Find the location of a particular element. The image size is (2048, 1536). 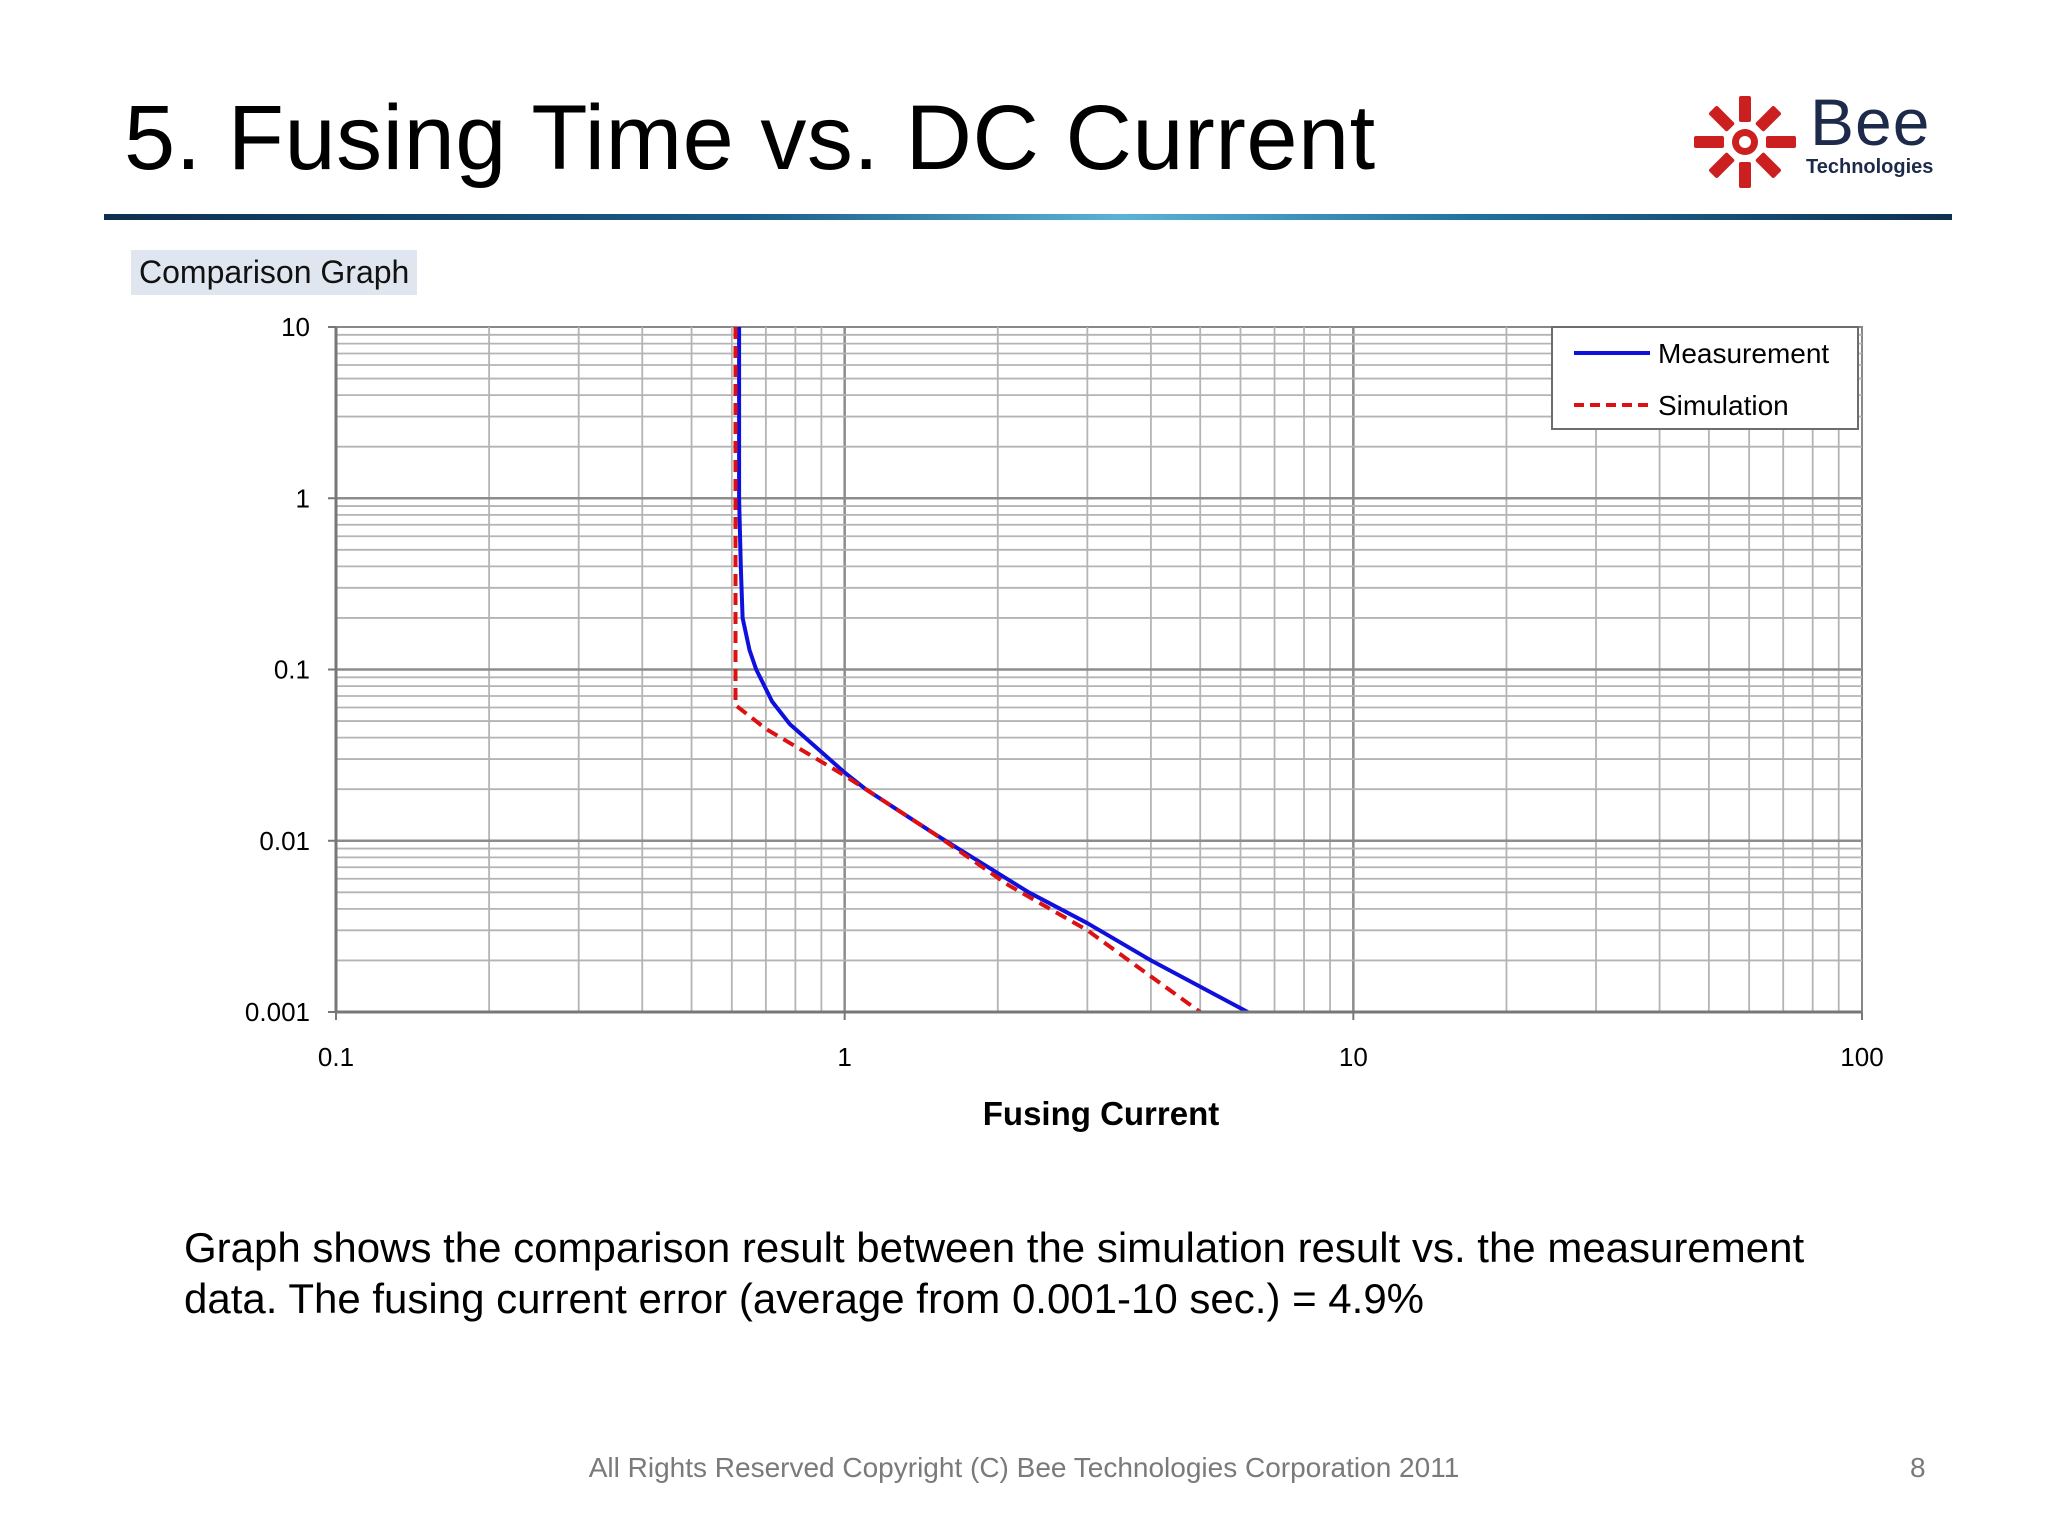

legend-entry: Simulation is located at coordinates (1723, 405).